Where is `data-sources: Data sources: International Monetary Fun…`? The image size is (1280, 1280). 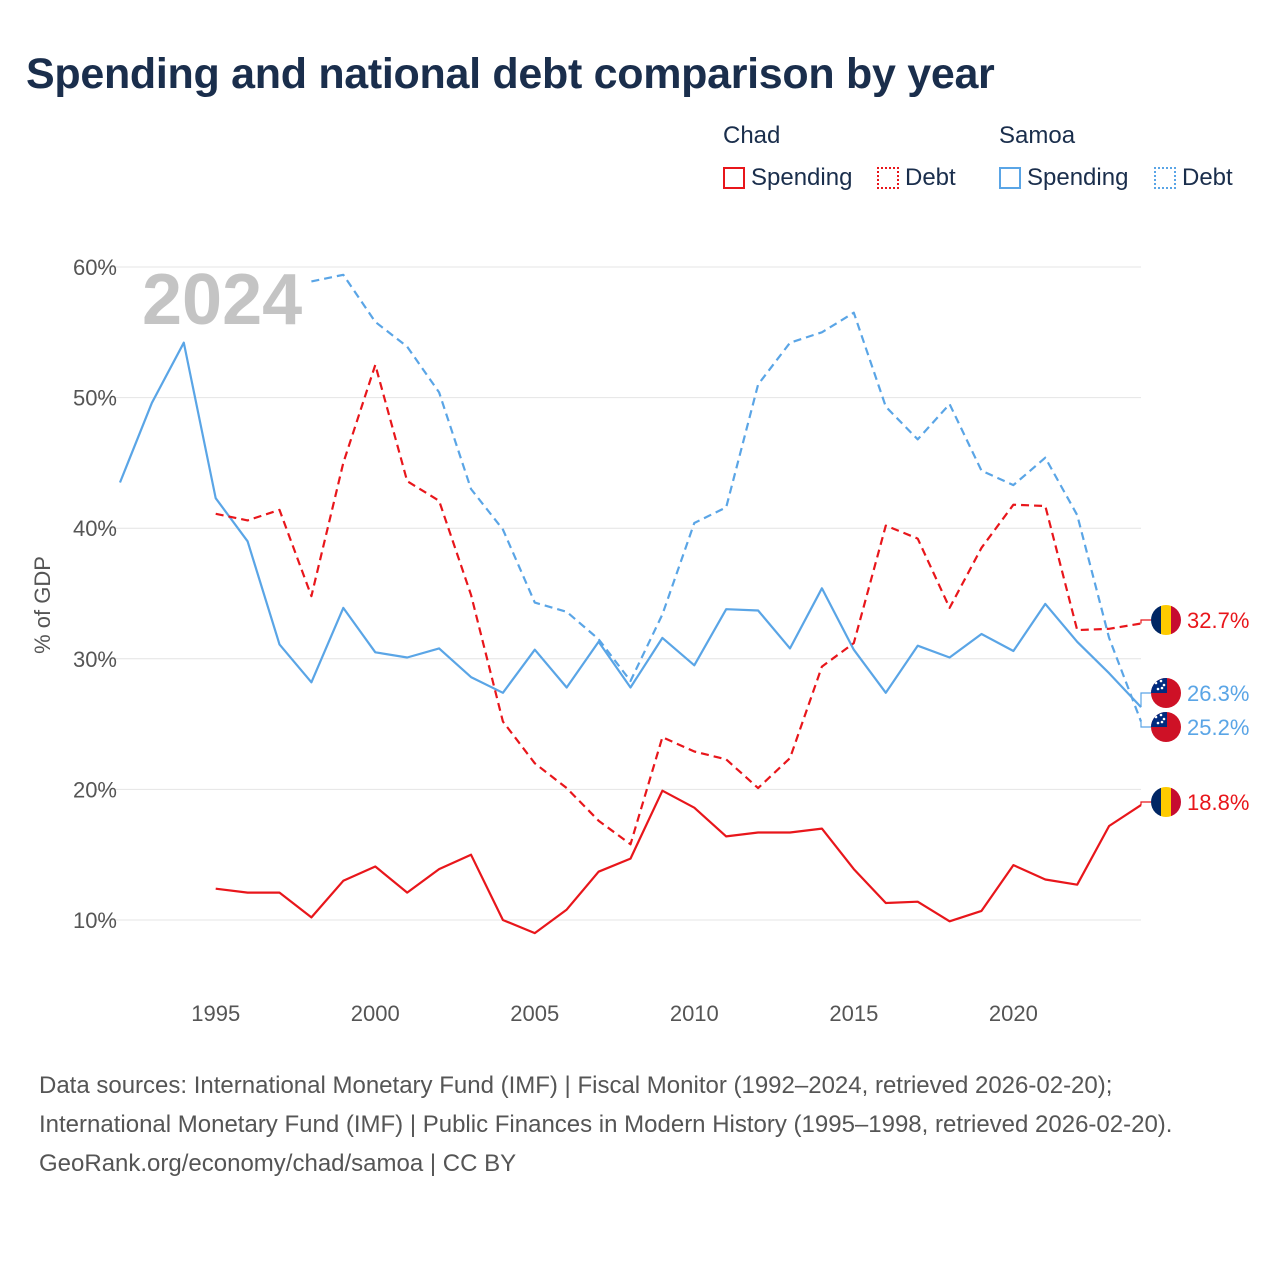 data-sources: Data sources: International Monetary Fun… is located at coordinates (606, 1105).